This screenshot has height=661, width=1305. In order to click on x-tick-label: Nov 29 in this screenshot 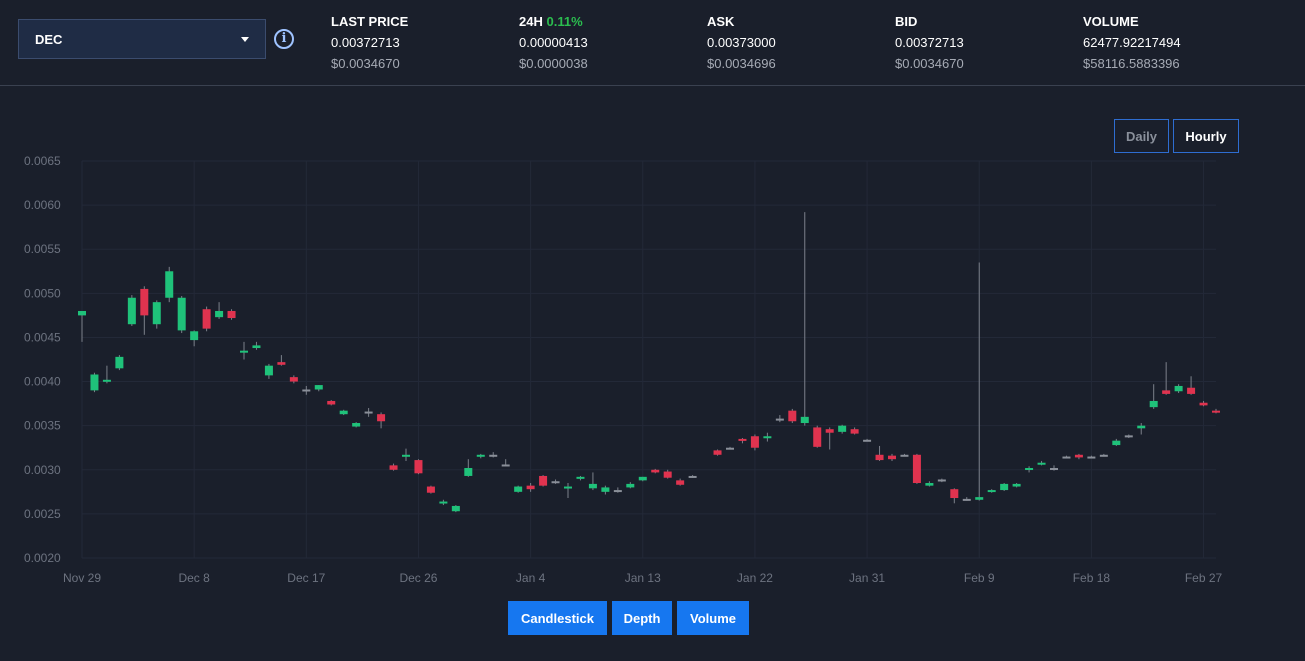, I will do `click(82, 578)`.